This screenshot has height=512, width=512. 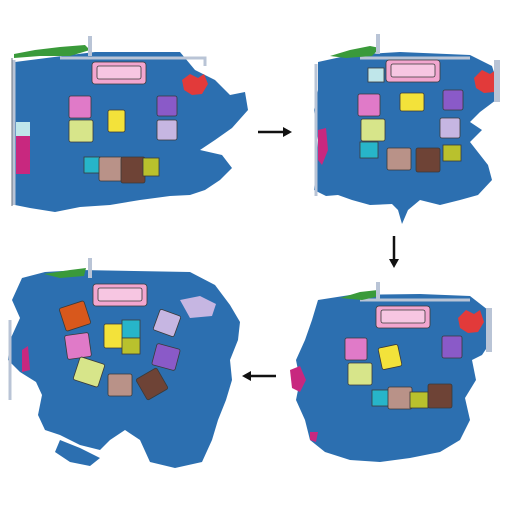 What do you see at coordinates (314, 437) in the screenshot?
I see `rug-3b` at bounding box center [314, 437].